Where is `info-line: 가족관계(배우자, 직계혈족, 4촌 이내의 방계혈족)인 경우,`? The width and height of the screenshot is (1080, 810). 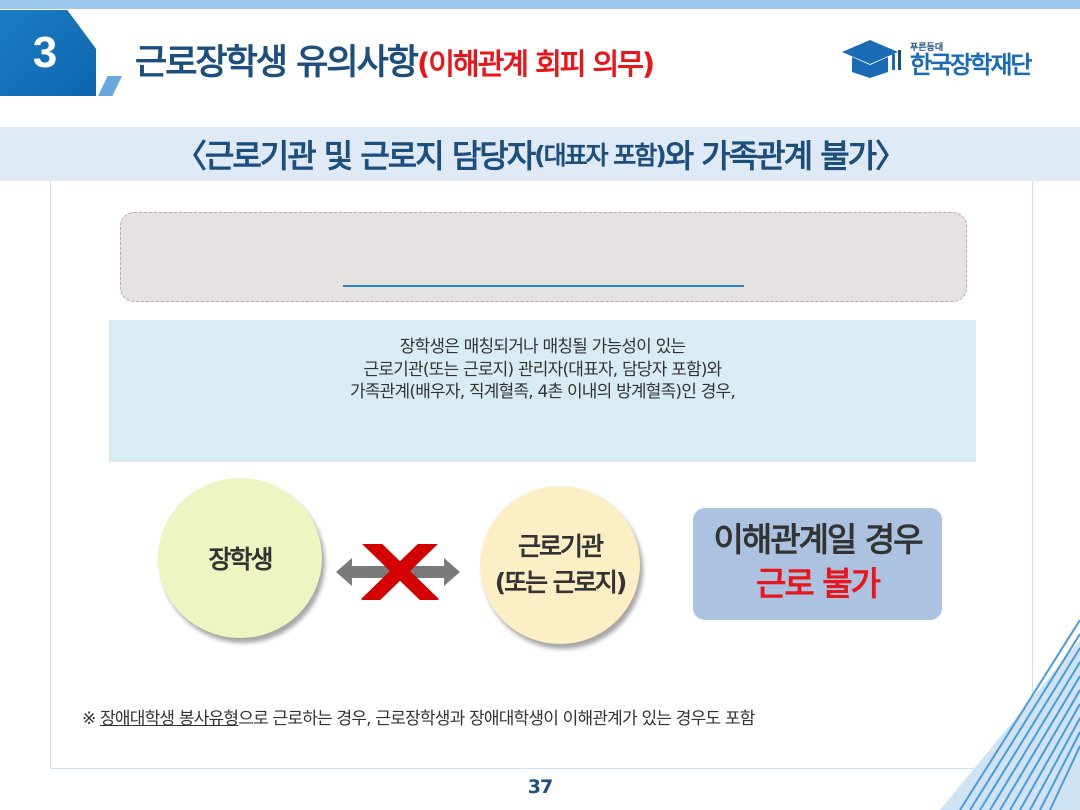
info-line: 가족관계(배우자, 직계혈족, 4촌 이내의 방계혈족)인 경우, is located at coordinates (543, 392).